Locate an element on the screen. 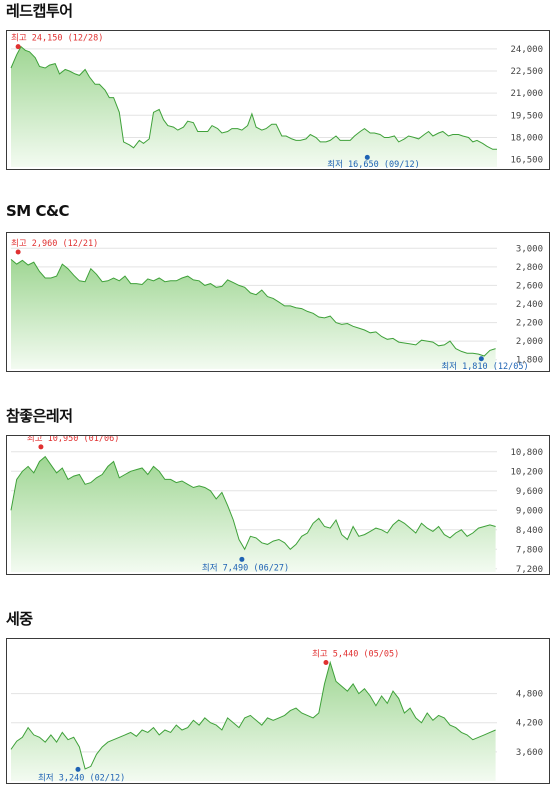  chart-title: 레드캡투어 is located at coordinates (39, 11).